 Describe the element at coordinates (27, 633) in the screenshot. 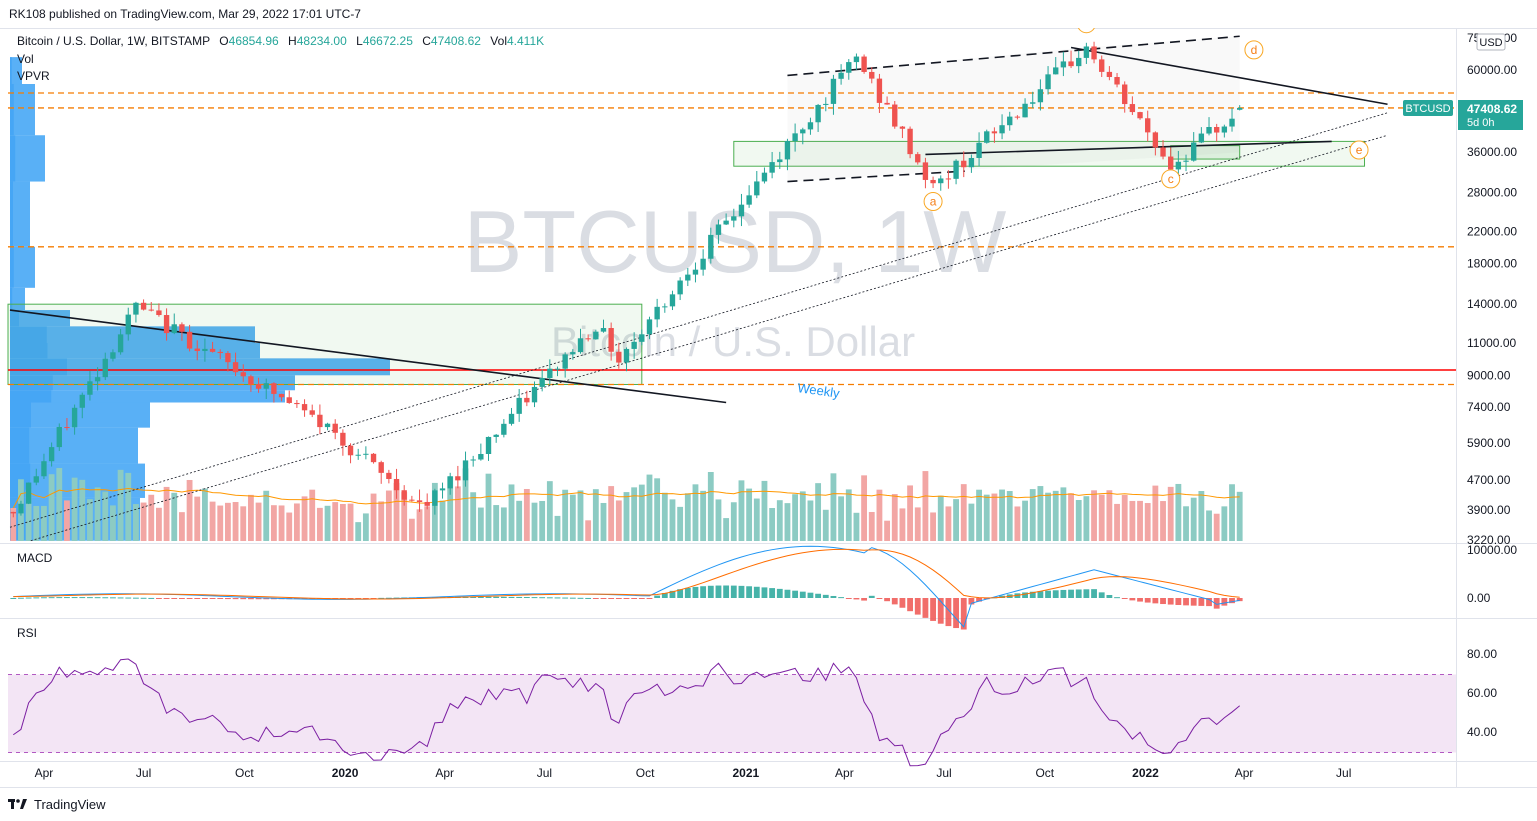

I see `rsi-title: RSI` at that location.